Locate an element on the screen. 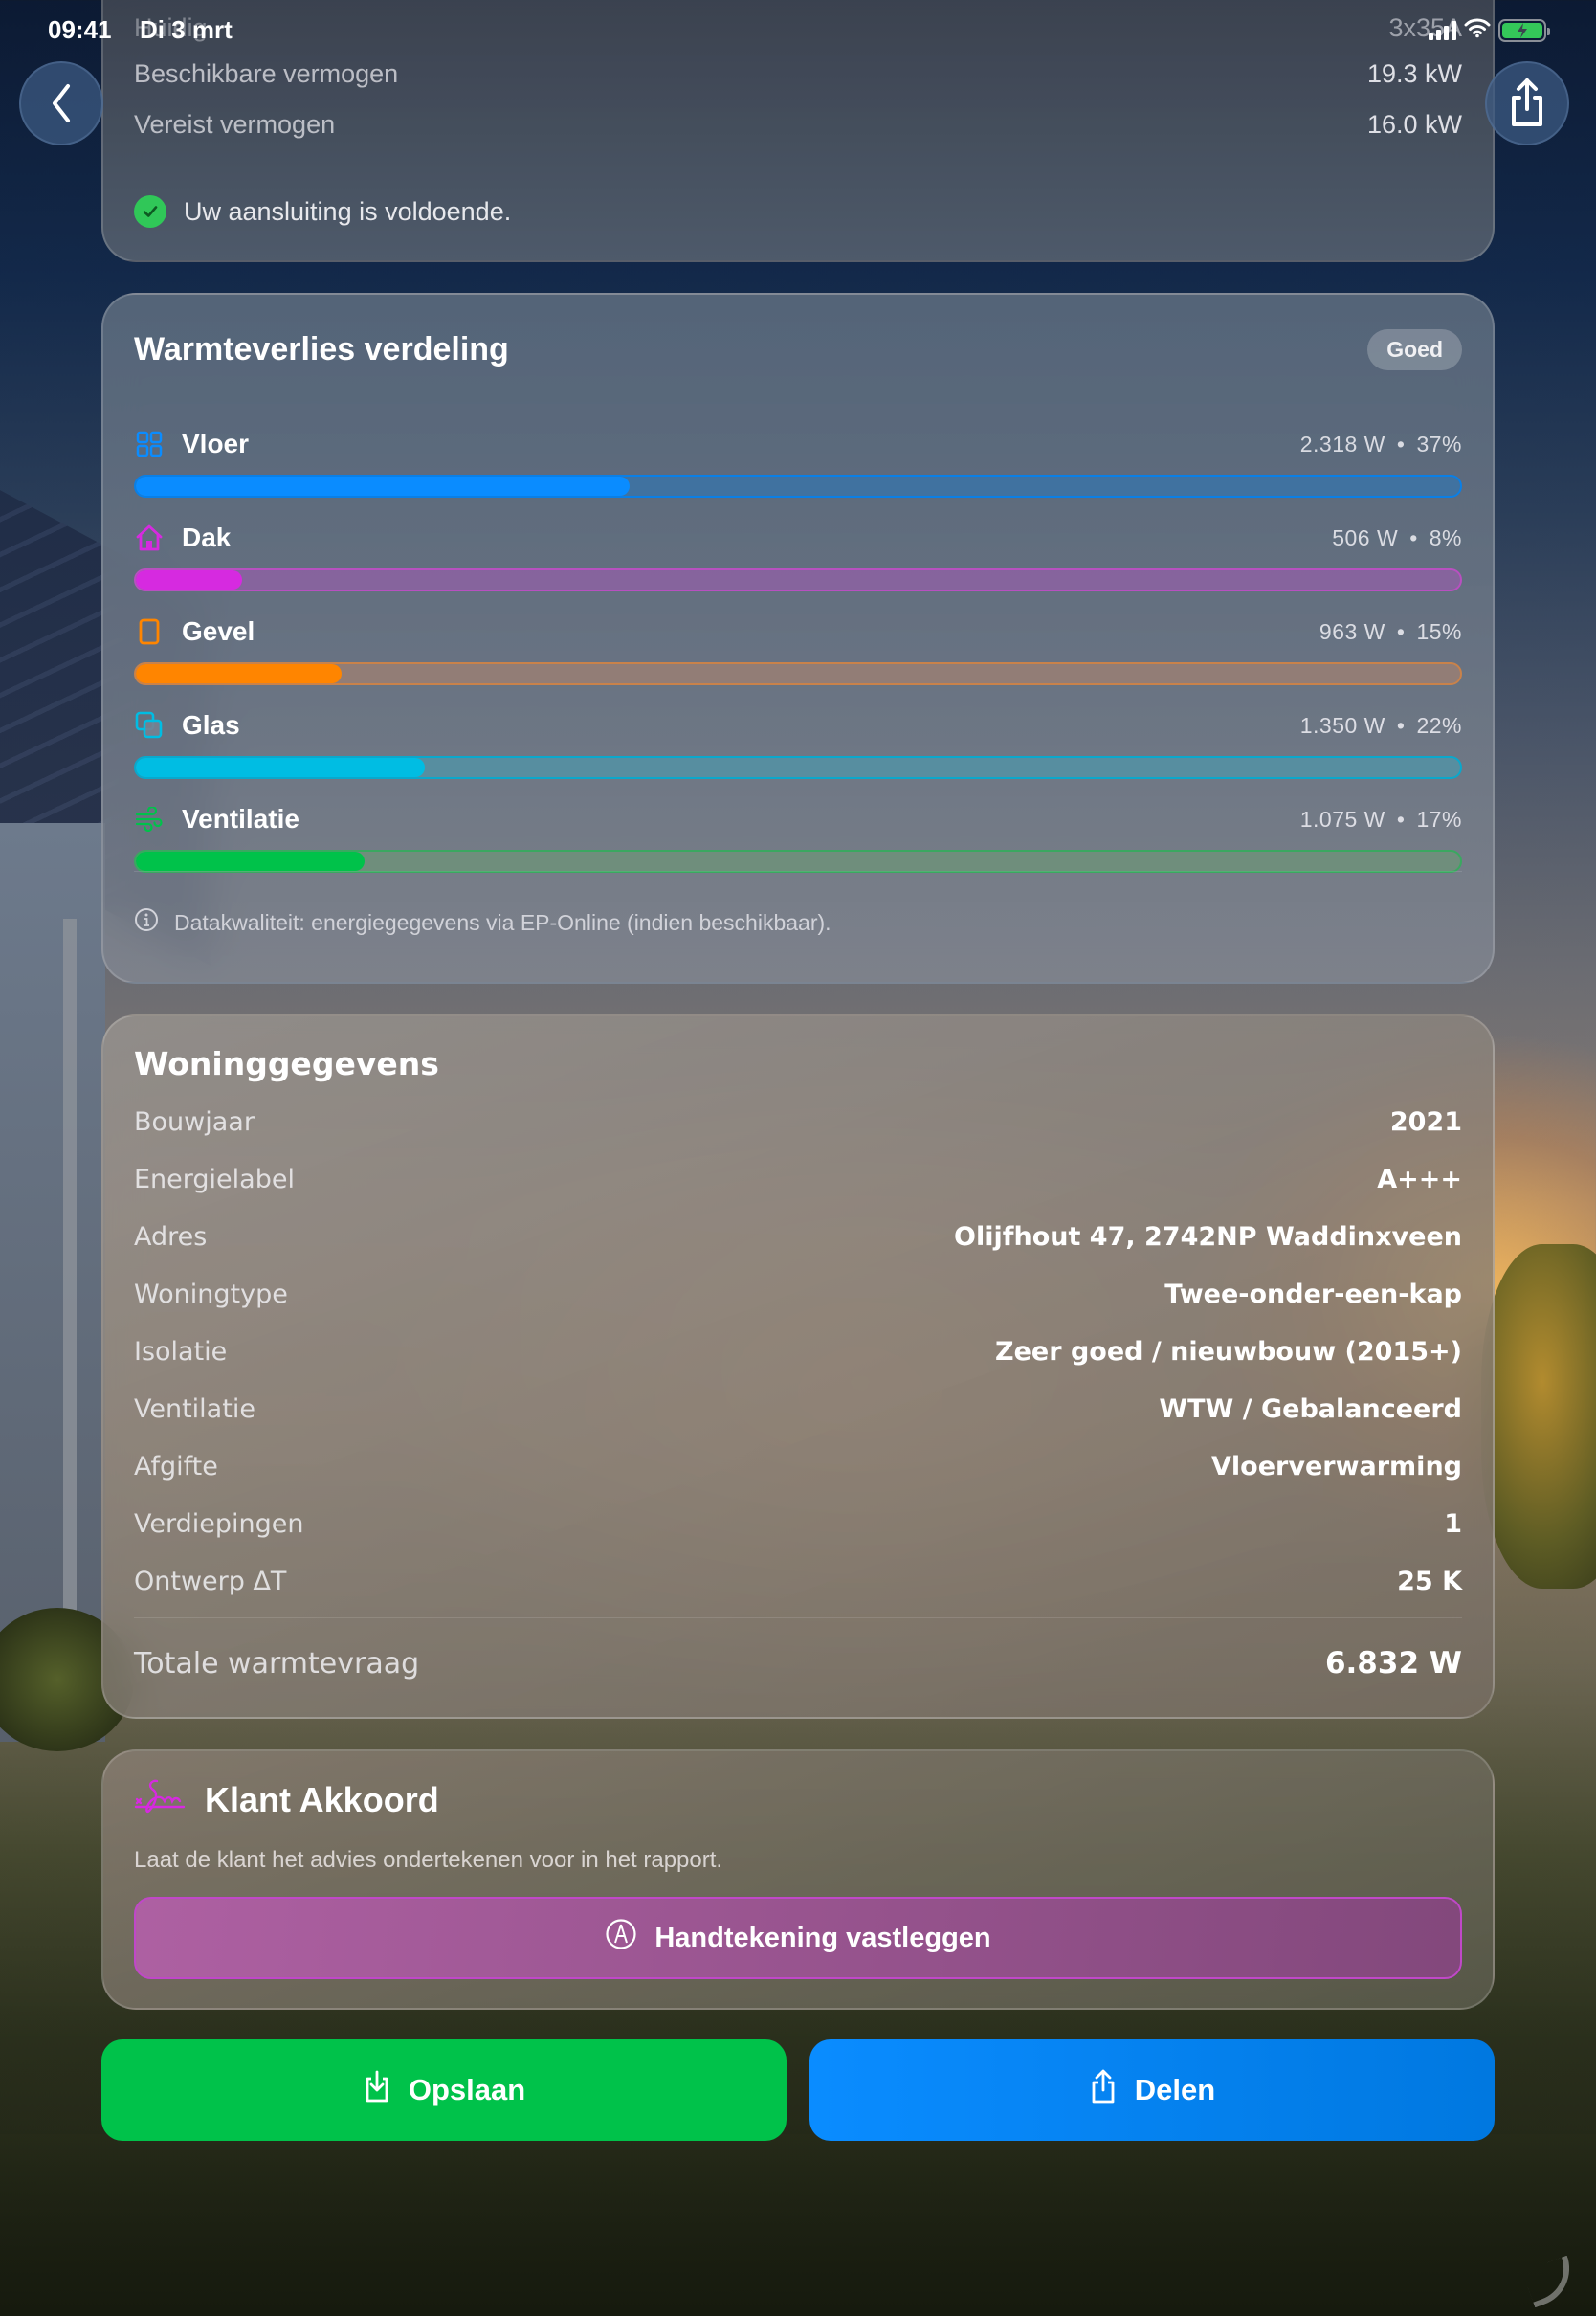 Image resolution: width=1596 pixels, height=2316 pixels. save-label: Opslaan is located at coordinates (467, 2090).